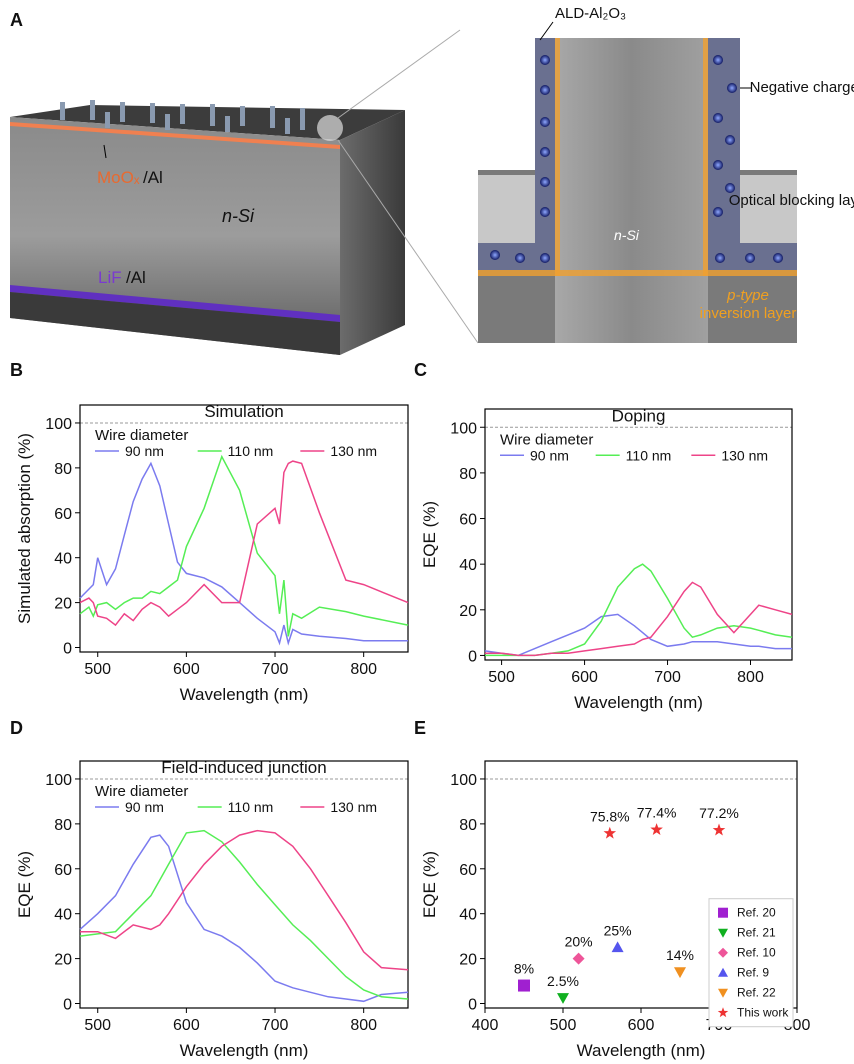 The height and width of the screenshot is (1064, 854). I want to click on charges, so click(636, 159).